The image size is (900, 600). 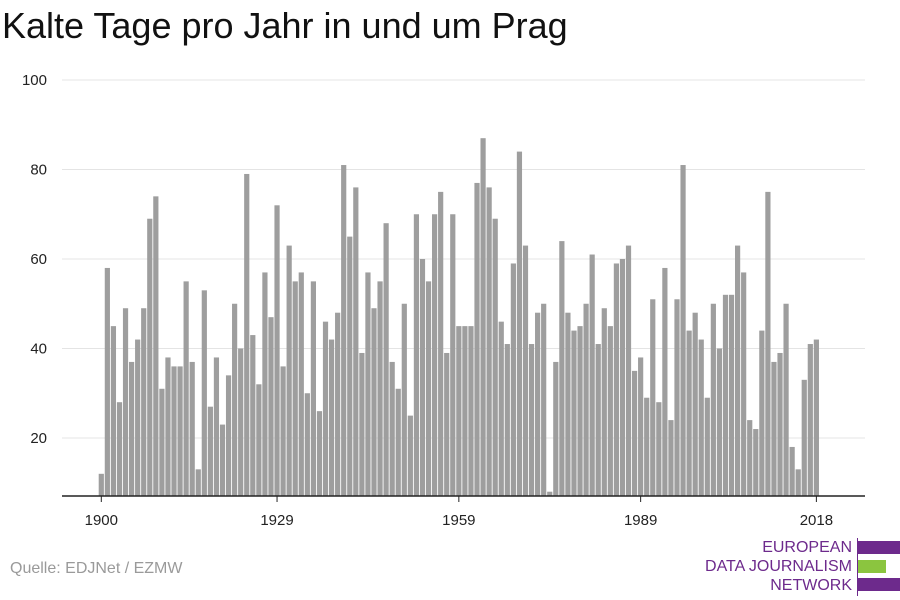 What do you see at coordinates (235, 399) in the screenshot?
I see `bar-1922` at bounding box center [235, 399].